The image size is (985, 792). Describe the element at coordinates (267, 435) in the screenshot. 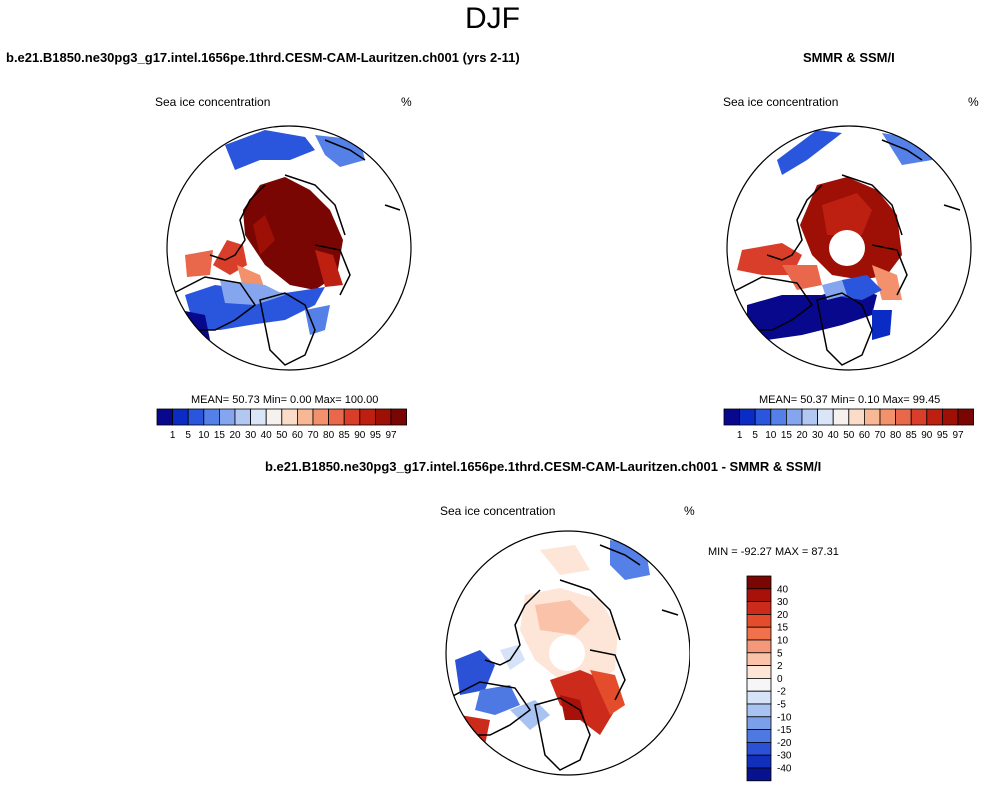

I see `model-colorbar-label-6: 40` at that location.